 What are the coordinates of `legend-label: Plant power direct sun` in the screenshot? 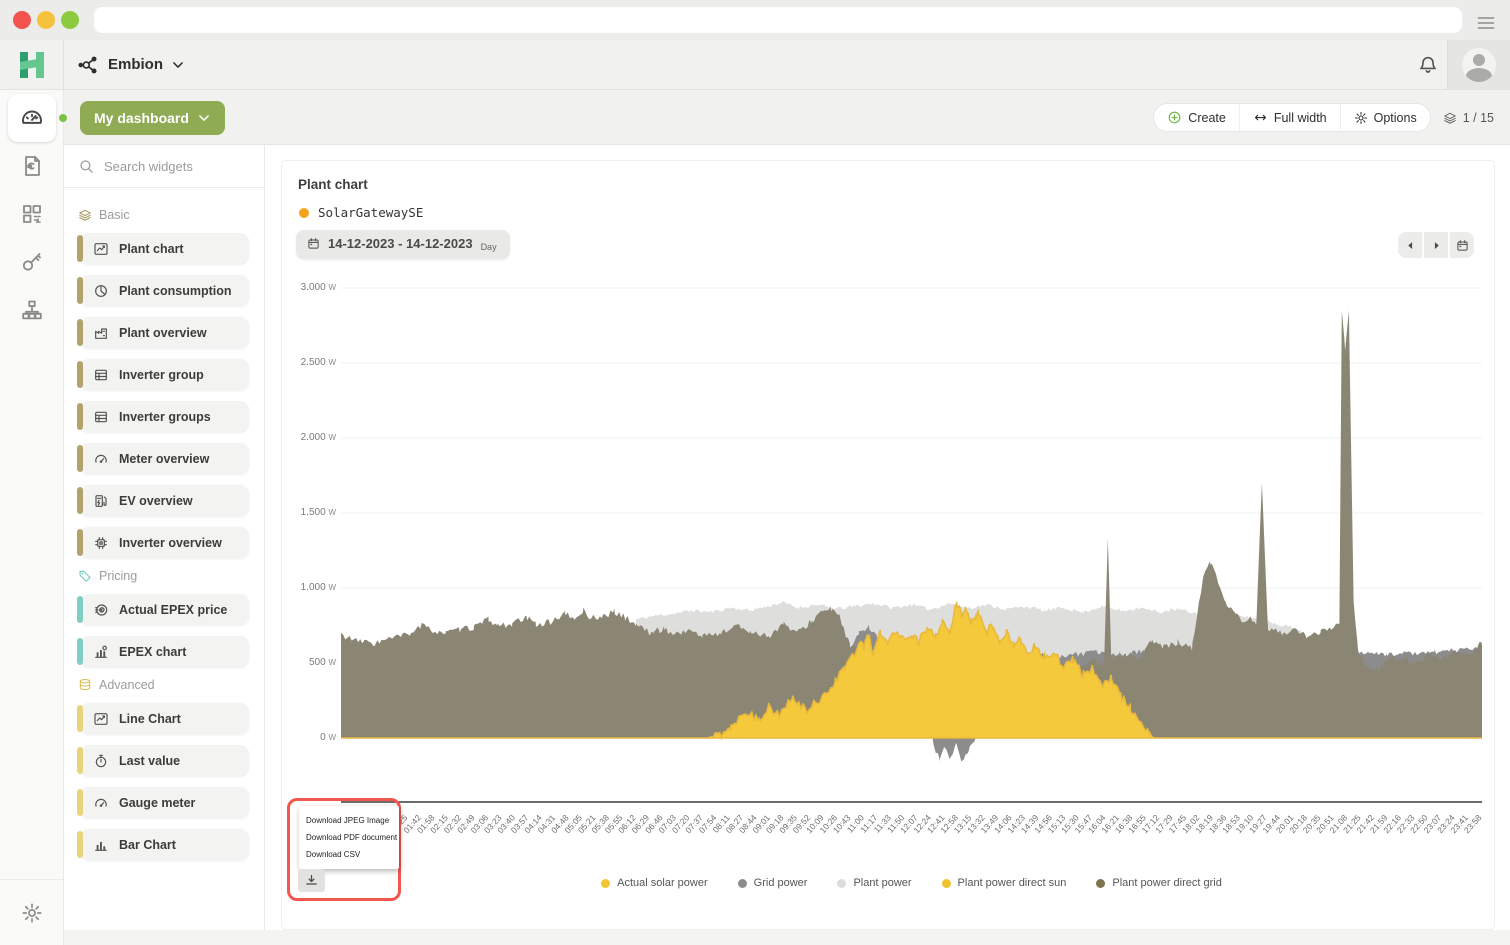 It's located at (1012, 883).